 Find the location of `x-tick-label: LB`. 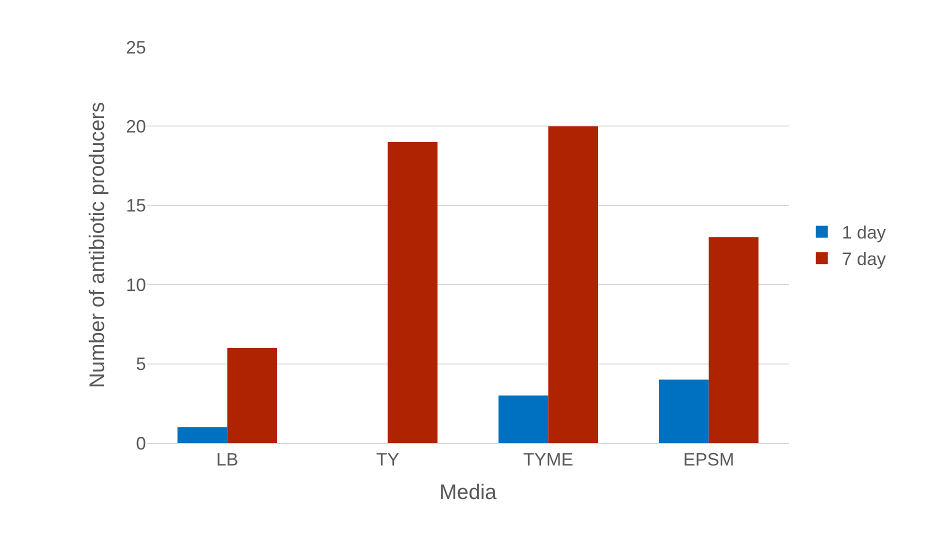

x-tick-label: LB is located at coordinates (227, 460).